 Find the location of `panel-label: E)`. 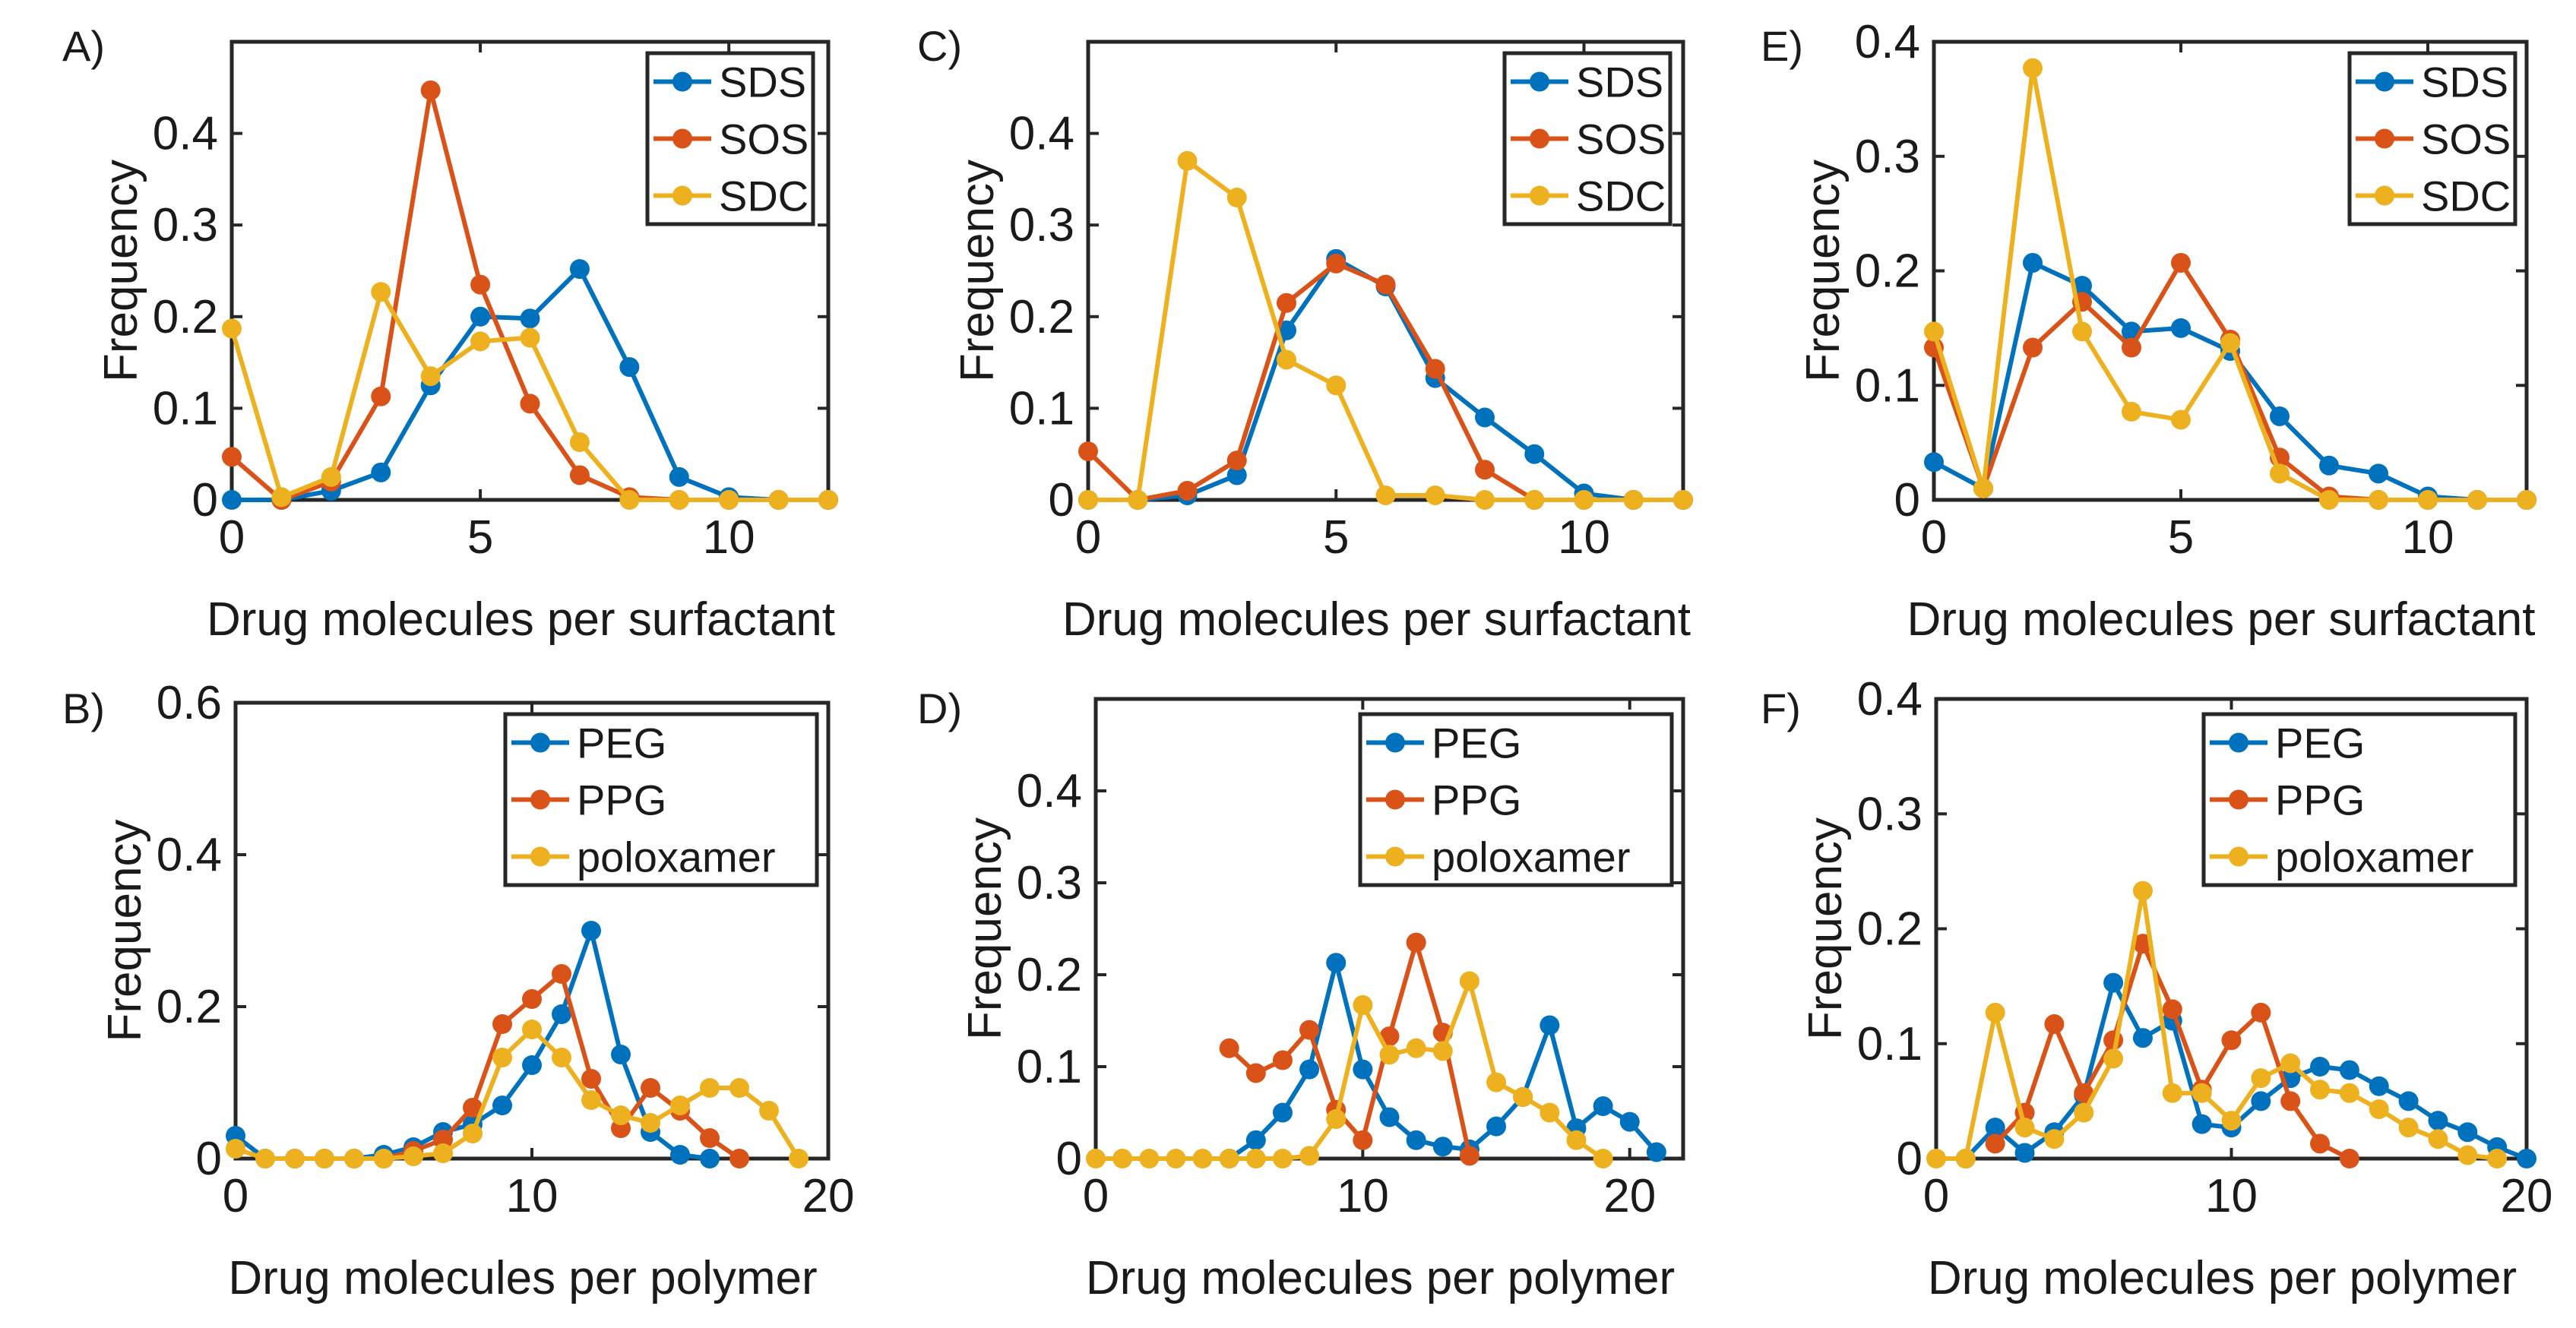

panel-label: E) is located at coordinates (1782, 46).